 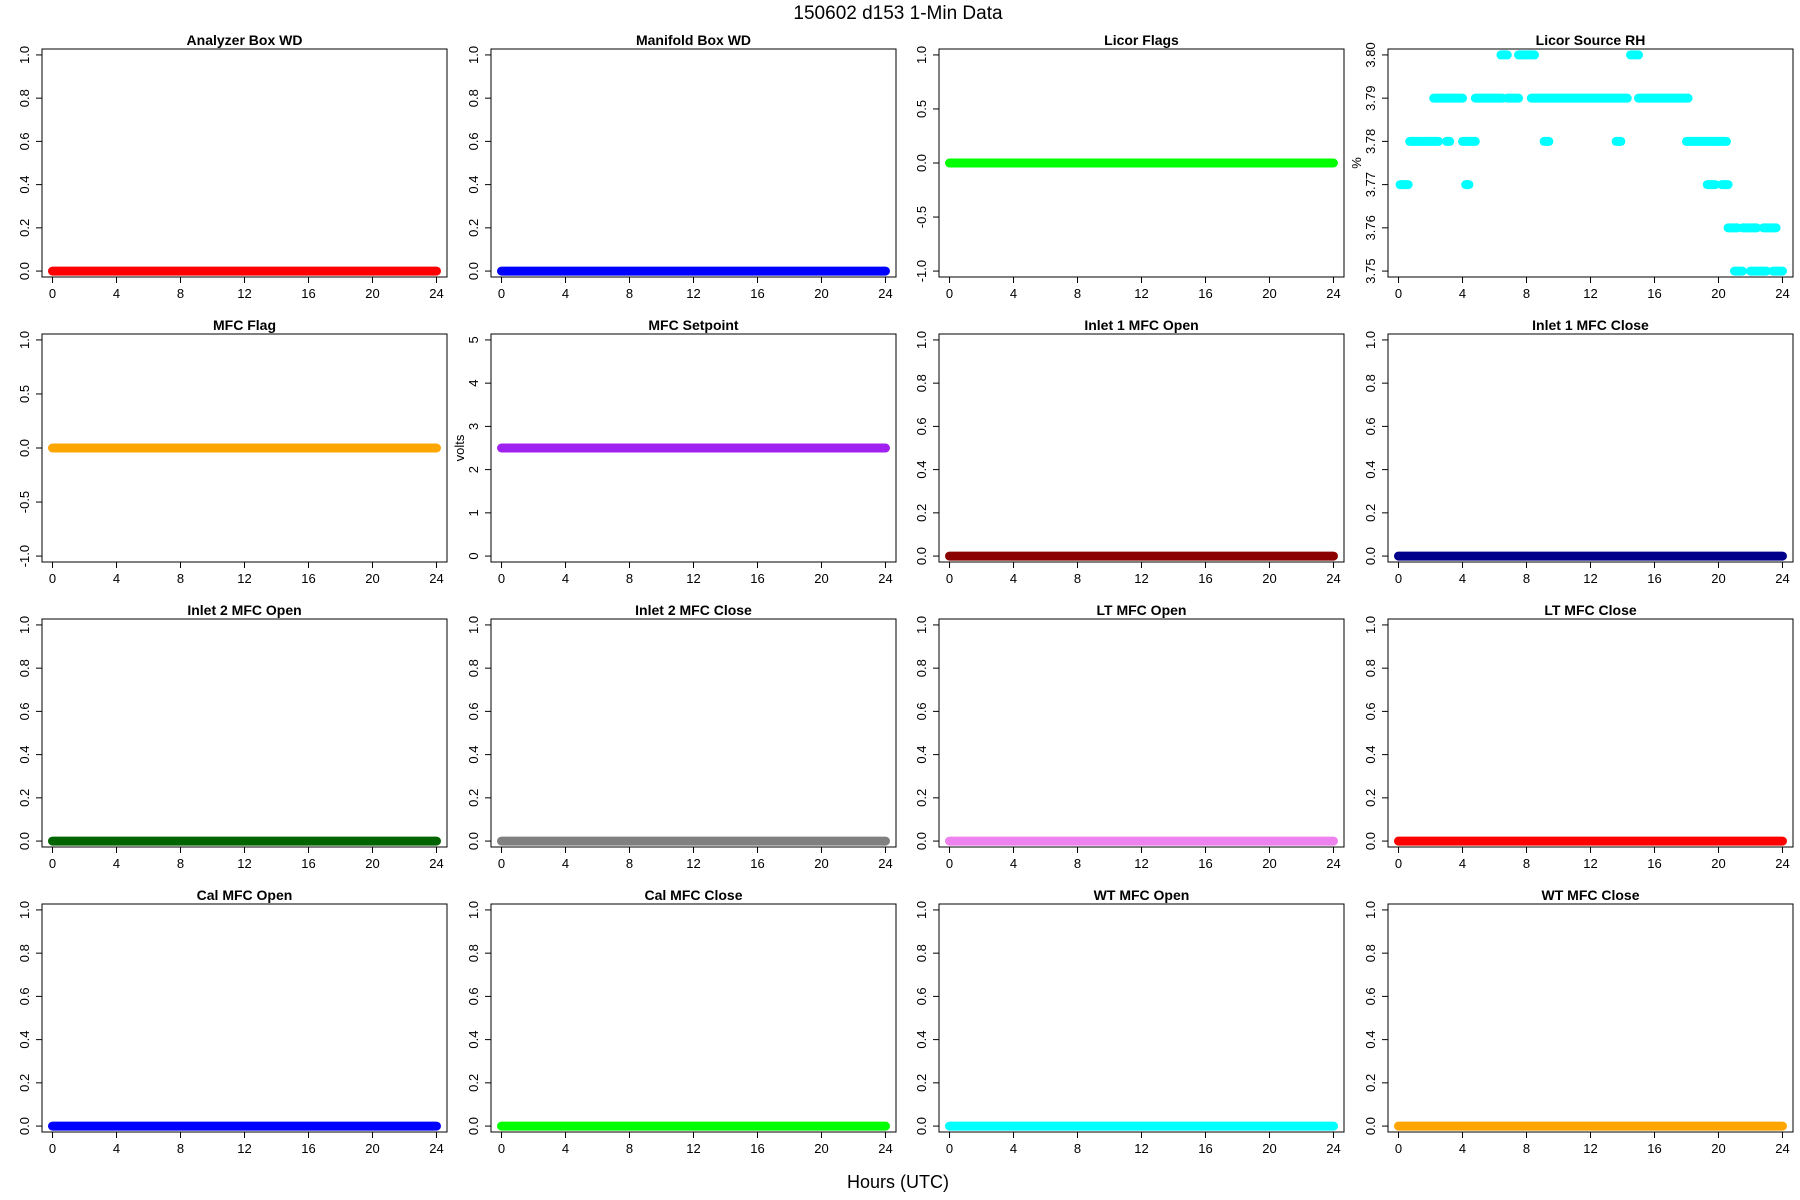 What do you see at coordinates (693, 895) in the screenshot?
I see `panel-title: Cal MFC Close` at bounding box center [693, 895].